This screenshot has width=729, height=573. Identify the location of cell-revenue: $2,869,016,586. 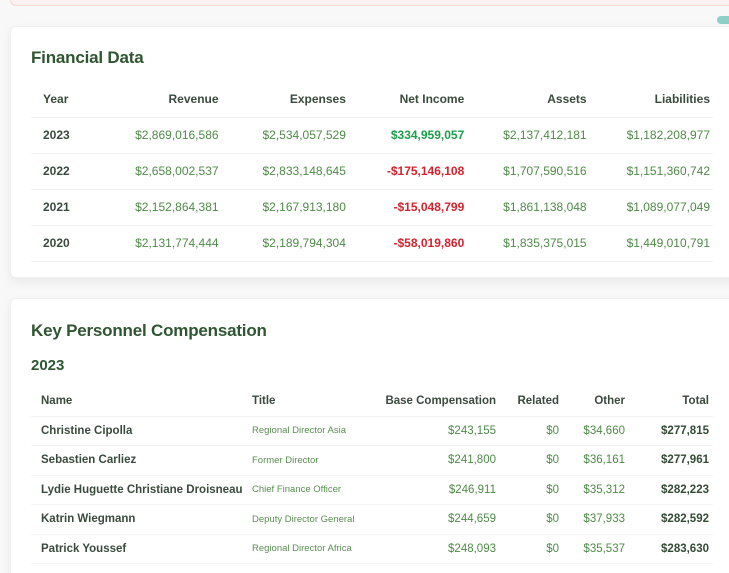
(161, 135).